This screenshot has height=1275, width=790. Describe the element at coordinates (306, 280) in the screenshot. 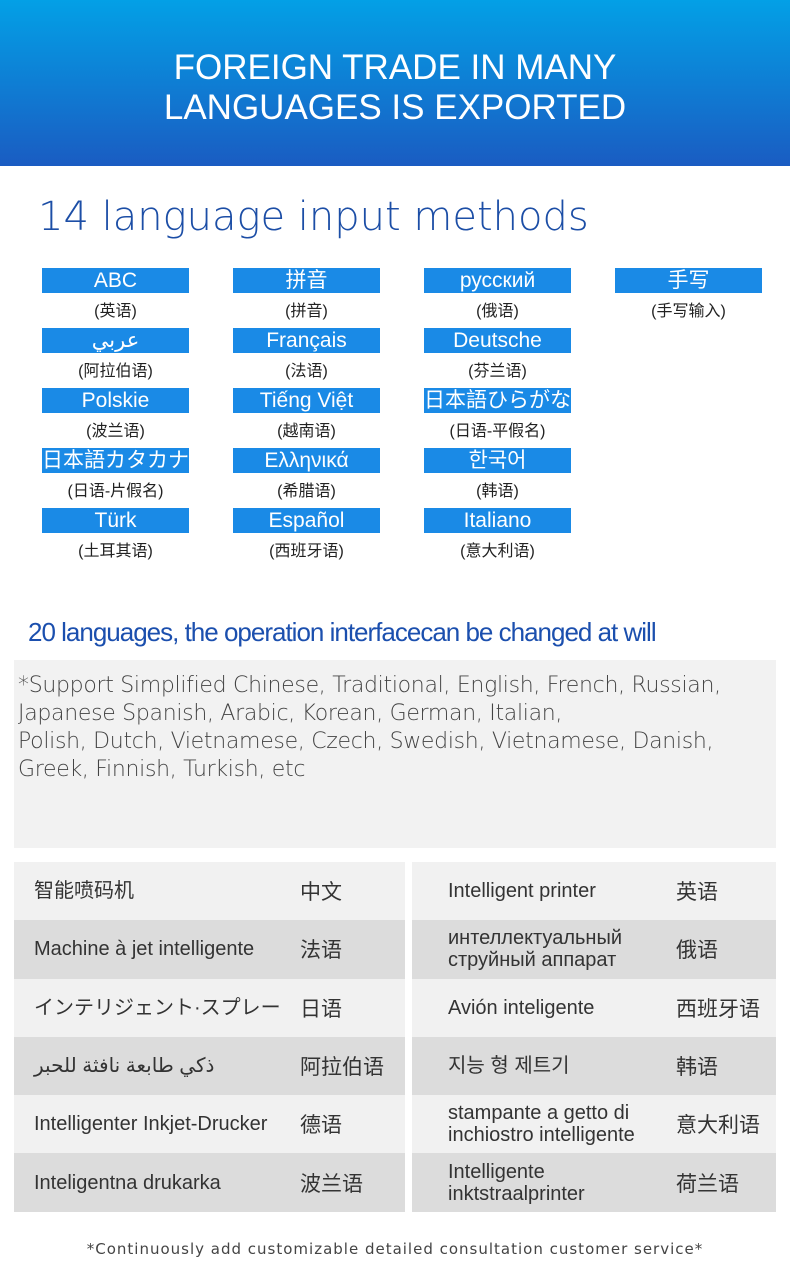

I see `input-method-label: 拼音` at that location.